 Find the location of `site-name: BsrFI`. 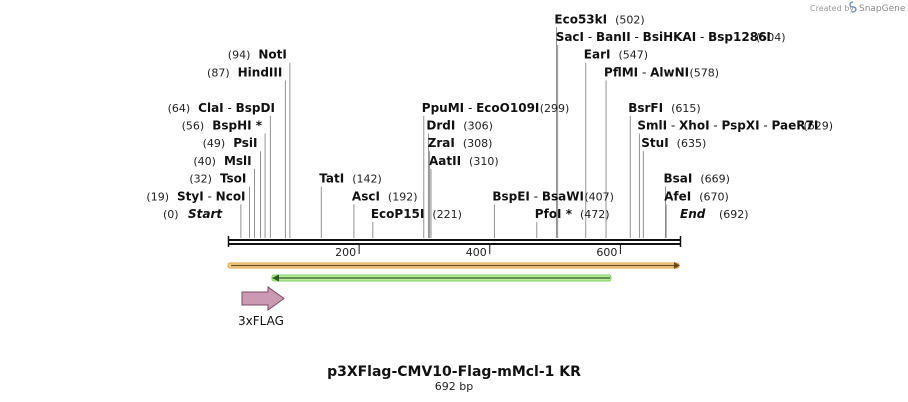

site-name: BsrFI is located at coordinates (645, 108).